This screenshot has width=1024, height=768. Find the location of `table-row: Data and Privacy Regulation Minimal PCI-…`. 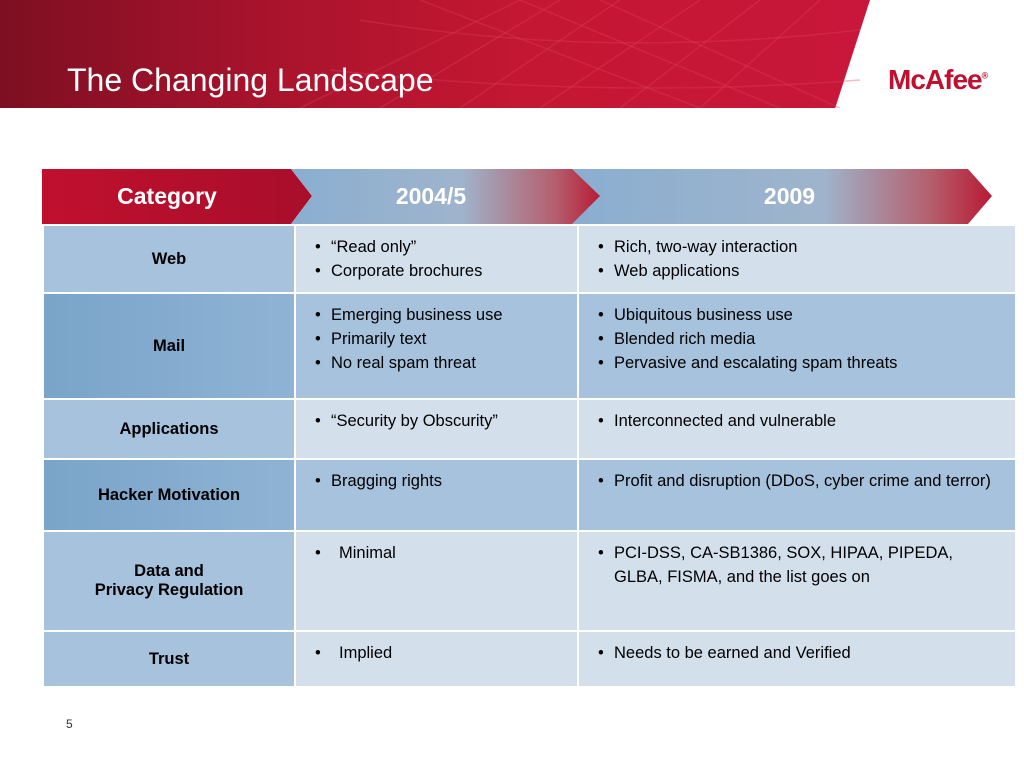

table-row: Data and Privacy Regulation Minimal PCI-… is located at coordinates (529, 581).